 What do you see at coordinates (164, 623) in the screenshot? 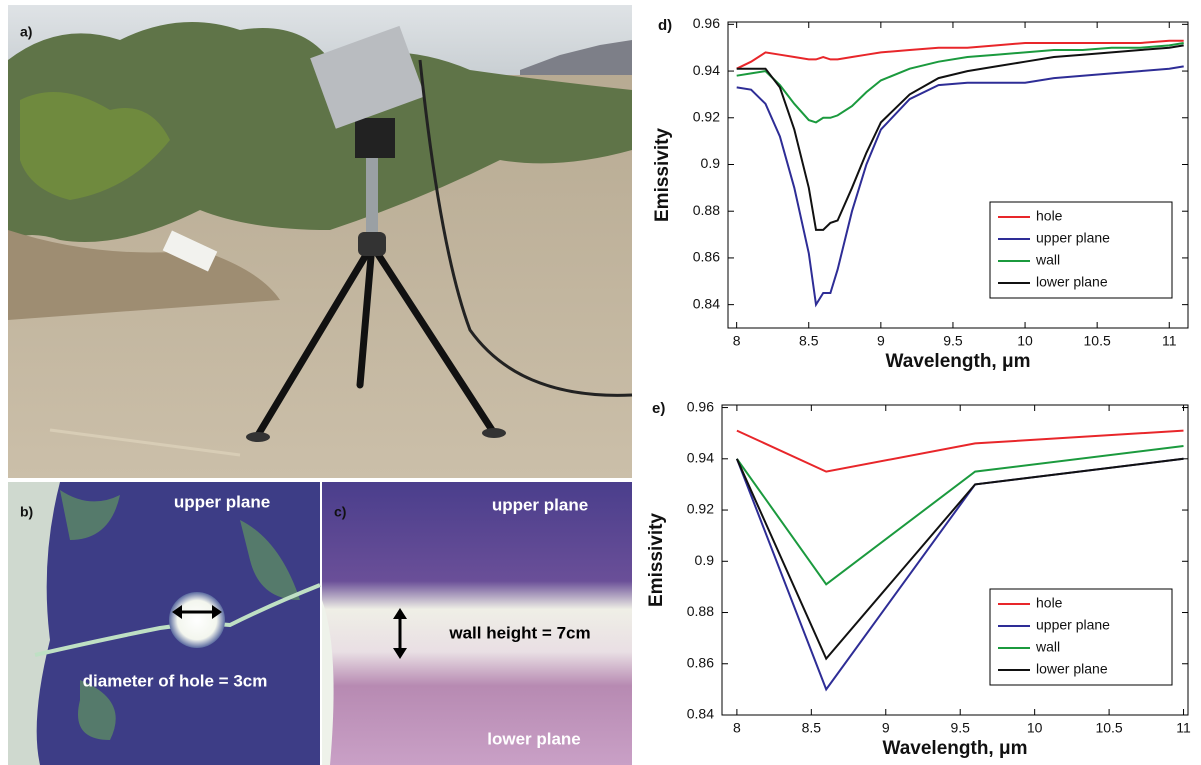
I see `photo-b: b) upper plane diameter of hole = 3cm` at bounding box center [164, 623].